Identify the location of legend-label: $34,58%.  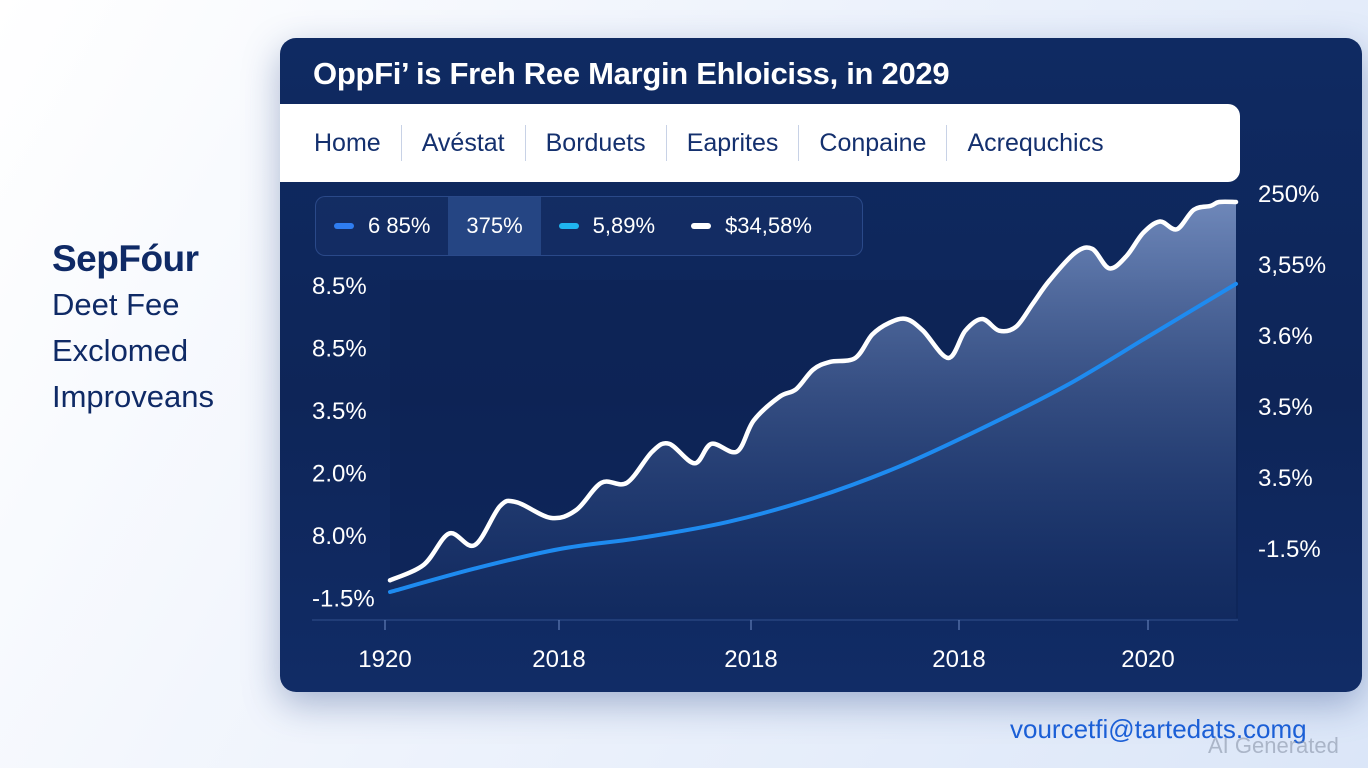
(768, 225).